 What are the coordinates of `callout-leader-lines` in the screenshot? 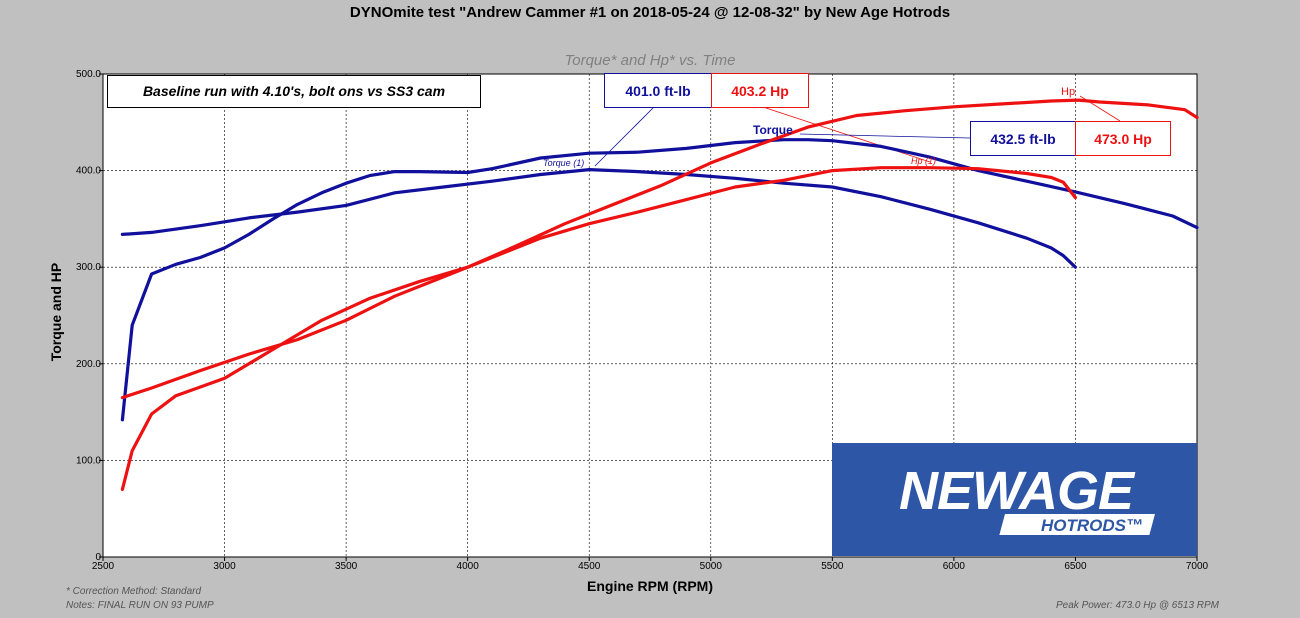 It's located at (857, 131).